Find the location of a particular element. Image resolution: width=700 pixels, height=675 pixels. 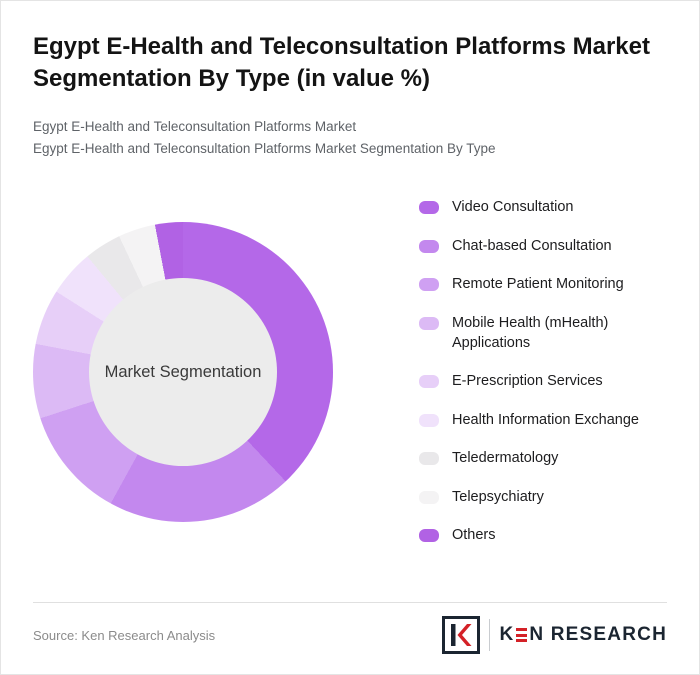

logo-word-research: RESEARCH is located at coordinates (605, 634).